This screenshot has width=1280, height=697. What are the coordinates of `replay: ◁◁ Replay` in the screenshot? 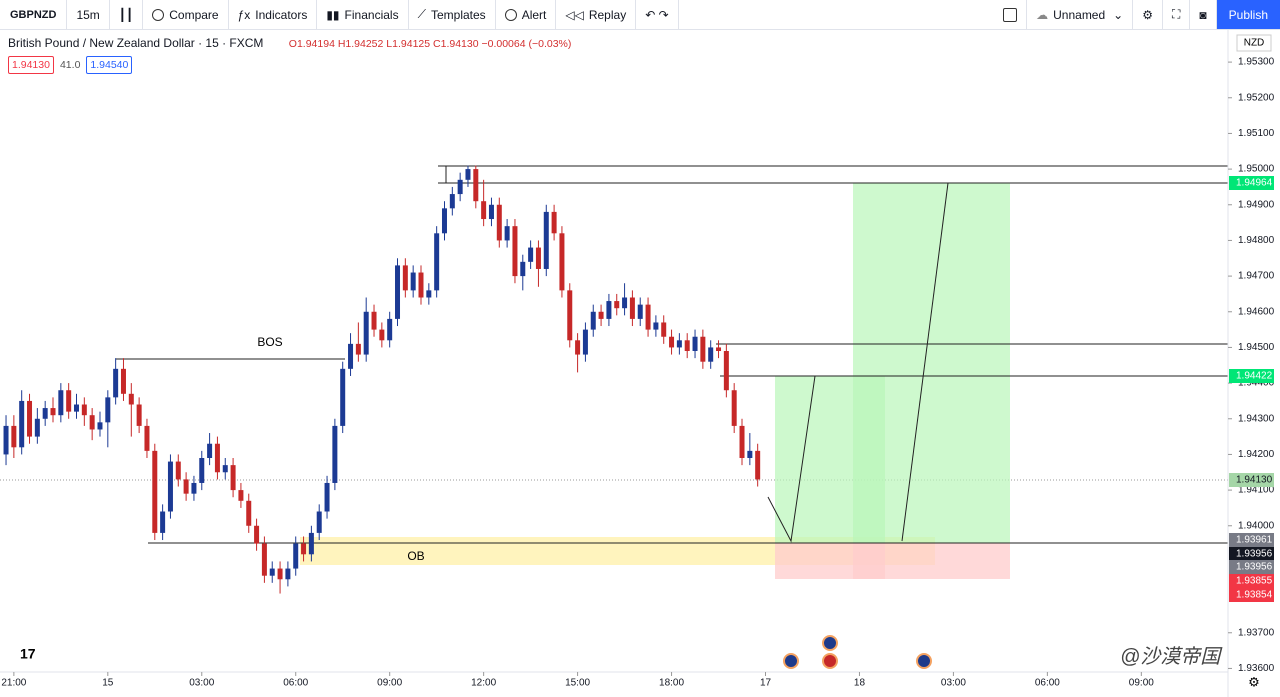 It's located at (596, 14).